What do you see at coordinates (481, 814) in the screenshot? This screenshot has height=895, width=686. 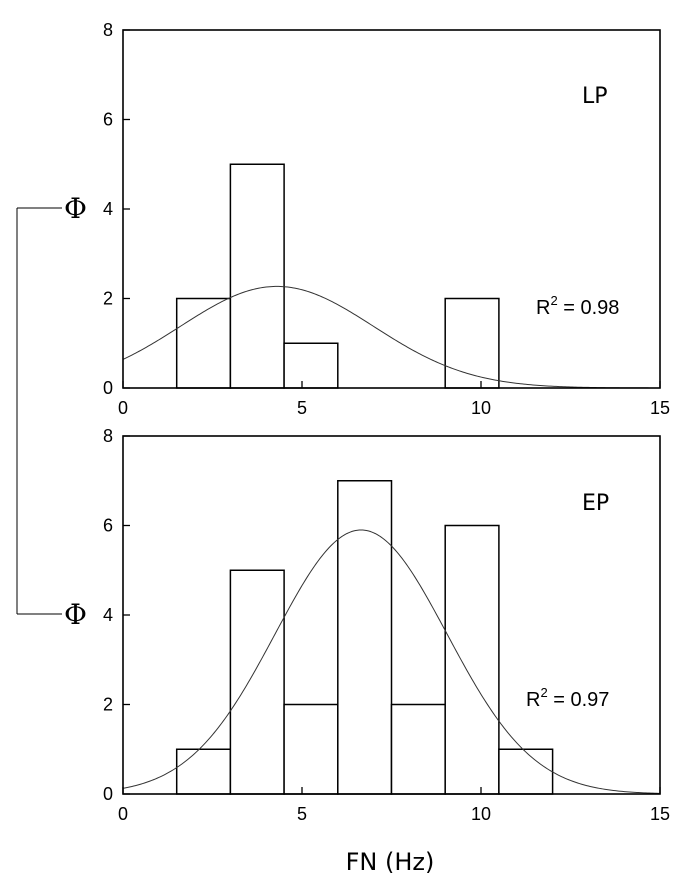 I see `ep-x-tick-label-2: 10` at bounding box center [481, 814].